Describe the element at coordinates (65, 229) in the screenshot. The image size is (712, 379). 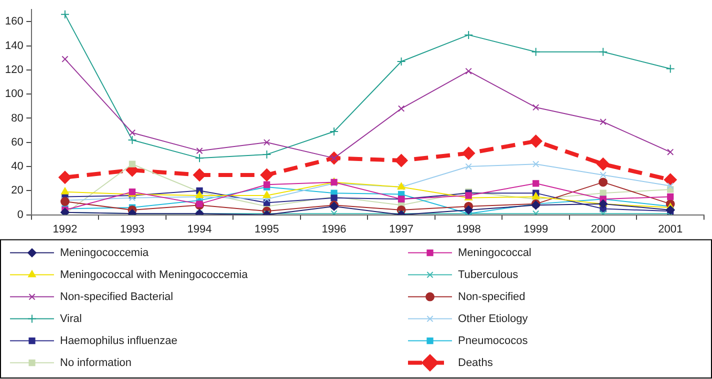
I see `x-tick-label: 1992` at that location.